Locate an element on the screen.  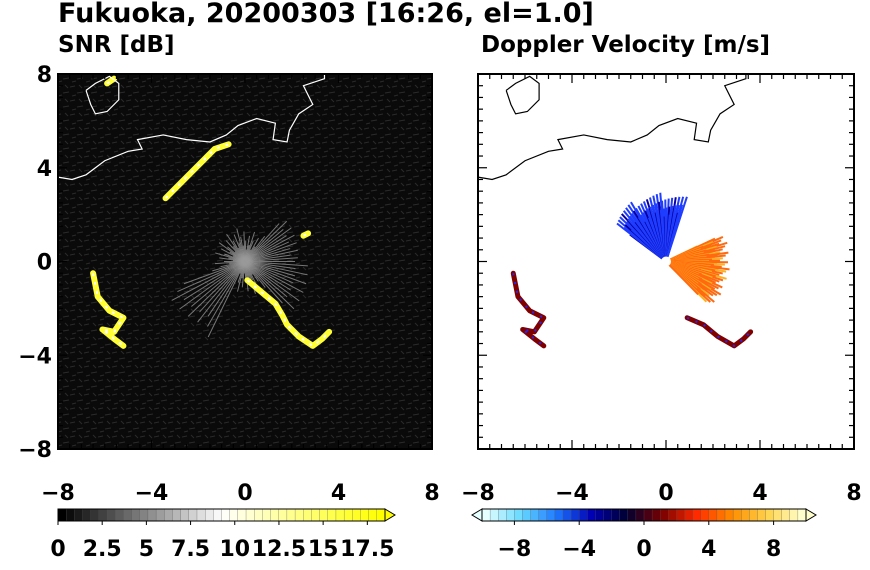
snr-colorbar-frame is located at coordinates (221, 515).